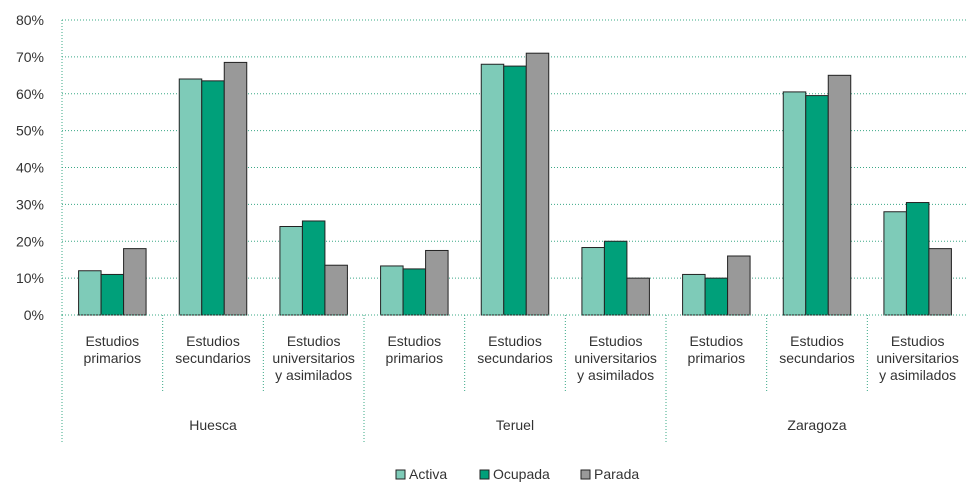 This screenshot has width=975, height=484. Describe the element at coordinates (30, 204) in the screenshot. I see `y-tick-label: 30%` at that location.